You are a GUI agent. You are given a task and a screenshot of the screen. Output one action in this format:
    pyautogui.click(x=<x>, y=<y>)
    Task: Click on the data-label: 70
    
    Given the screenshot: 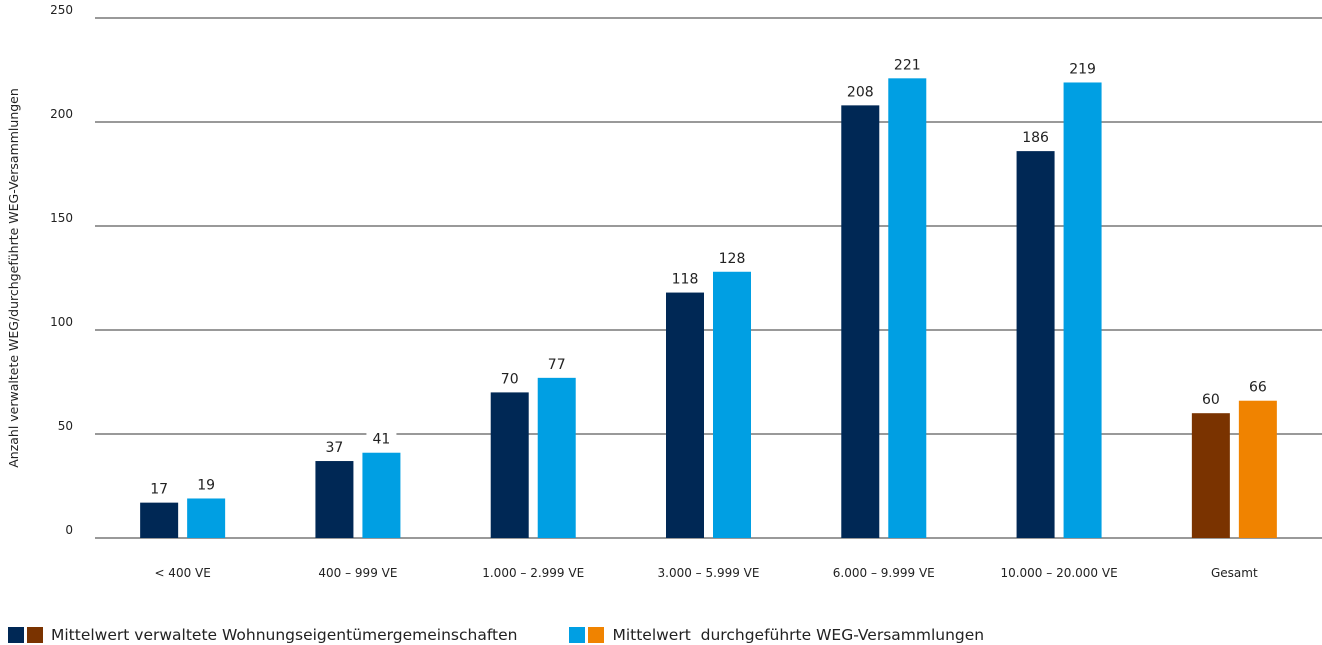 What is the action you would take?
    pyautogui.click(x=510, y=379)
    